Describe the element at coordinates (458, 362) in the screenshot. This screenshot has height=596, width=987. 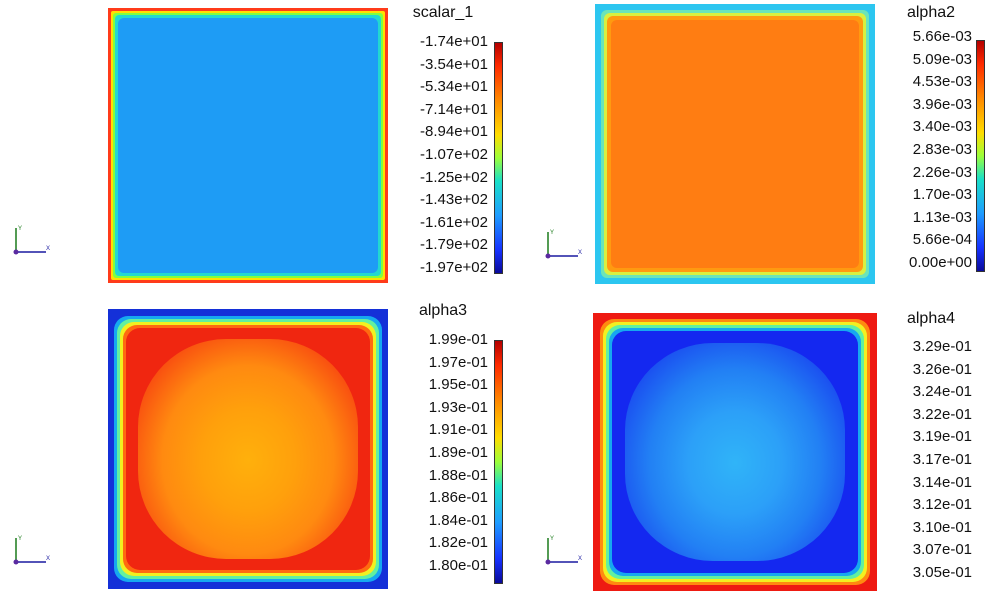
I see `tick-label: 1.97e-01` at that location.